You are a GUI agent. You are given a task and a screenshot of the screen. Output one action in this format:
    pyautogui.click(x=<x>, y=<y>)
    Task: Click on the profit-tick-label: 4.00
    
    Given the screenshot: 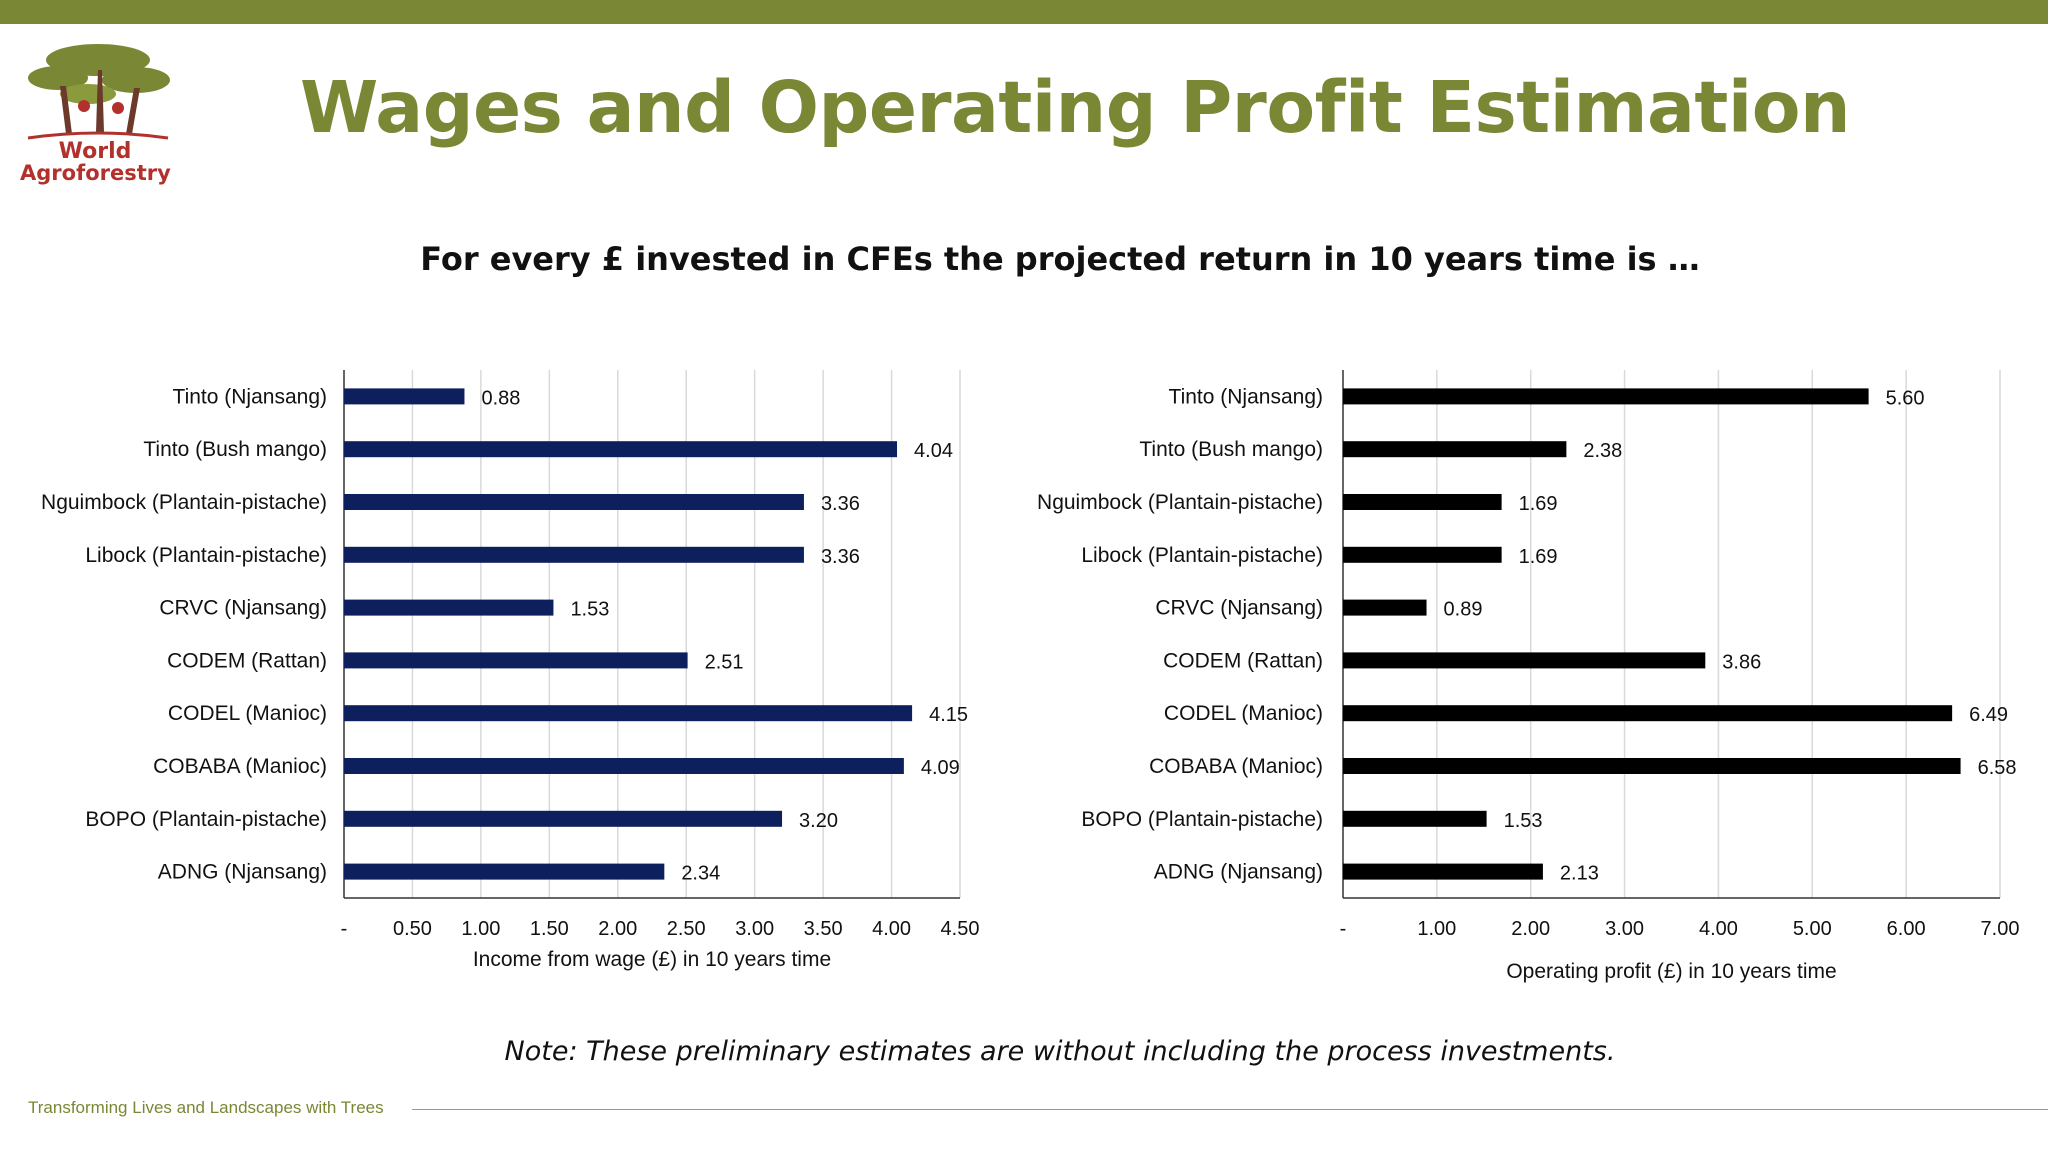 What is the action you would take?
    pyautogui.click(x=1718, y=929)
    